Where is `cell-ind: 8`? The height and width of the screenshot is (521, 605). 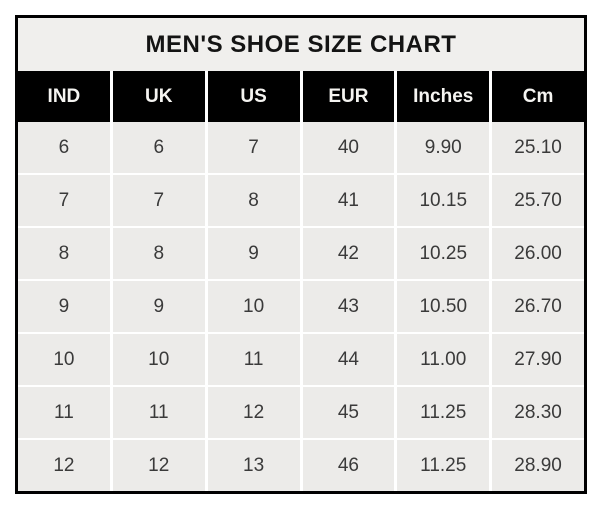
cell-ind: 8 is located at coordinates (64, 253).